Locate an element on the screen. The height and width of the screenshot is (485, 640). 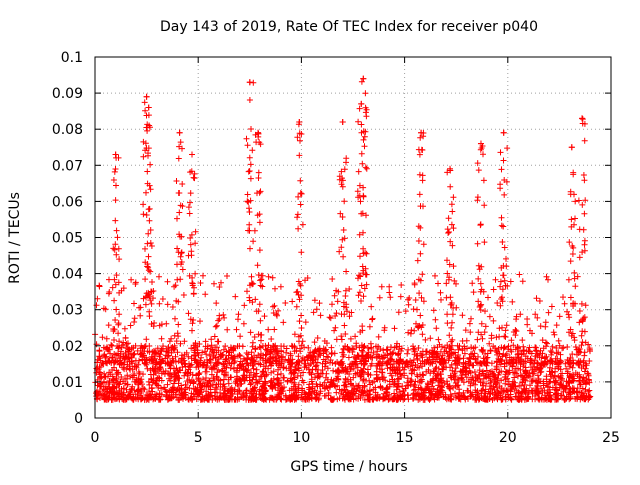
y-tick-label: 0.07 is located at coordinates (67, 166).